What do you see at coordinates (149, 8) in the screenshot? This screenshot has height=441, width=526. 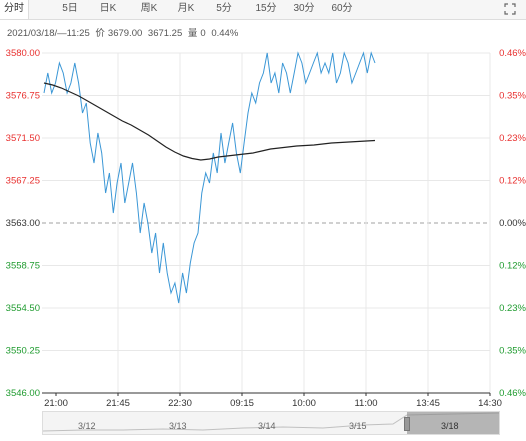 I see `tab-weekly-k: 周K` at bounding box center [149, 8].